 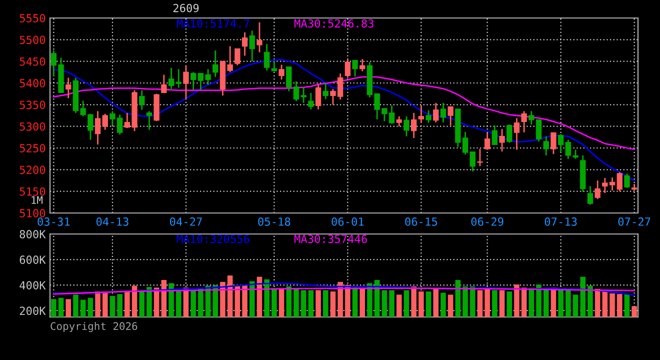 I want to click on y-tick-label: 5400, so click(x=33, y=83).